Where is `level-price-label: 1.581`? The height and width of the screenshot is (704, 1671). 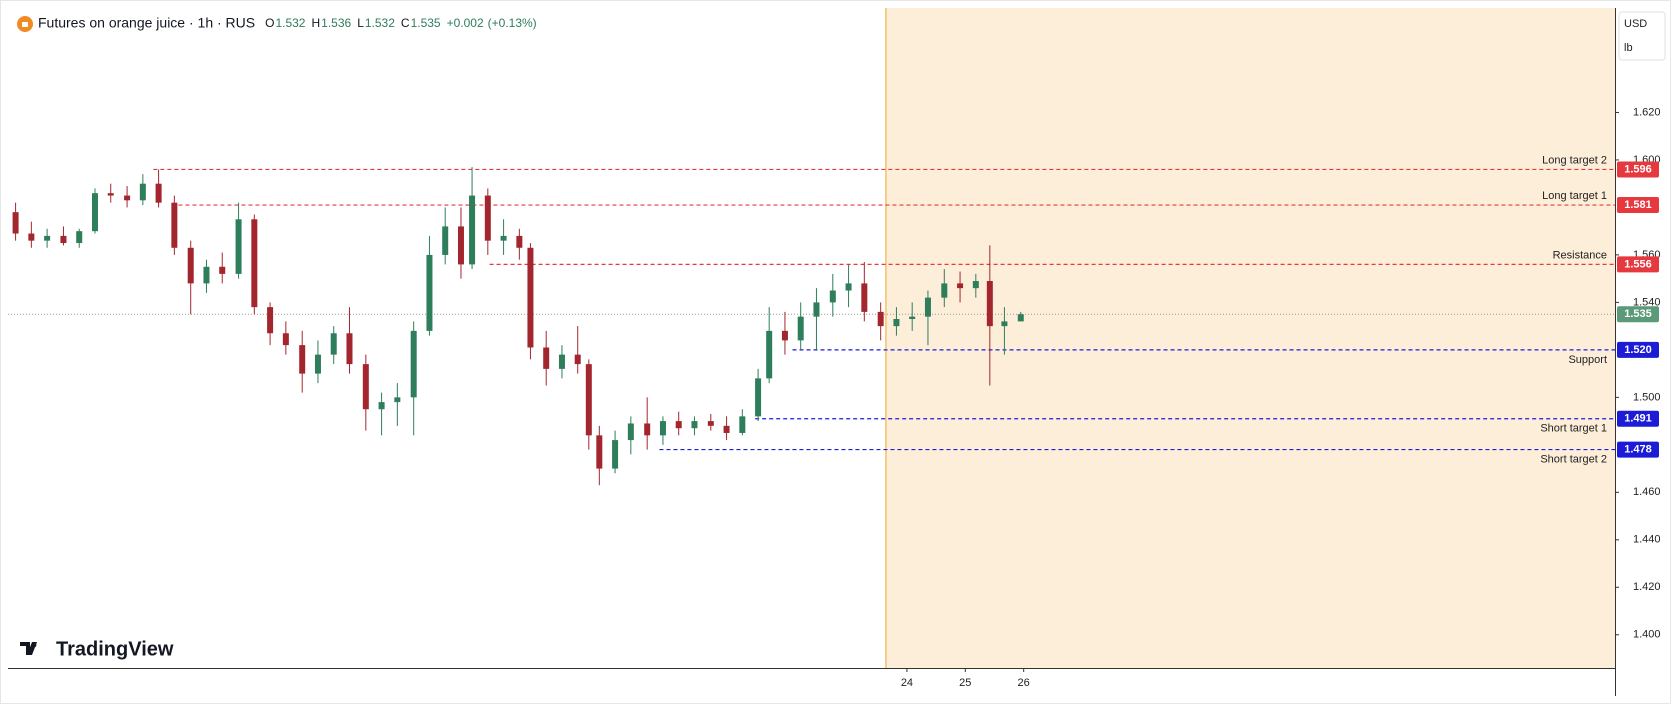
level-price-label: 1.581 is located at coordinates (1638, 205).